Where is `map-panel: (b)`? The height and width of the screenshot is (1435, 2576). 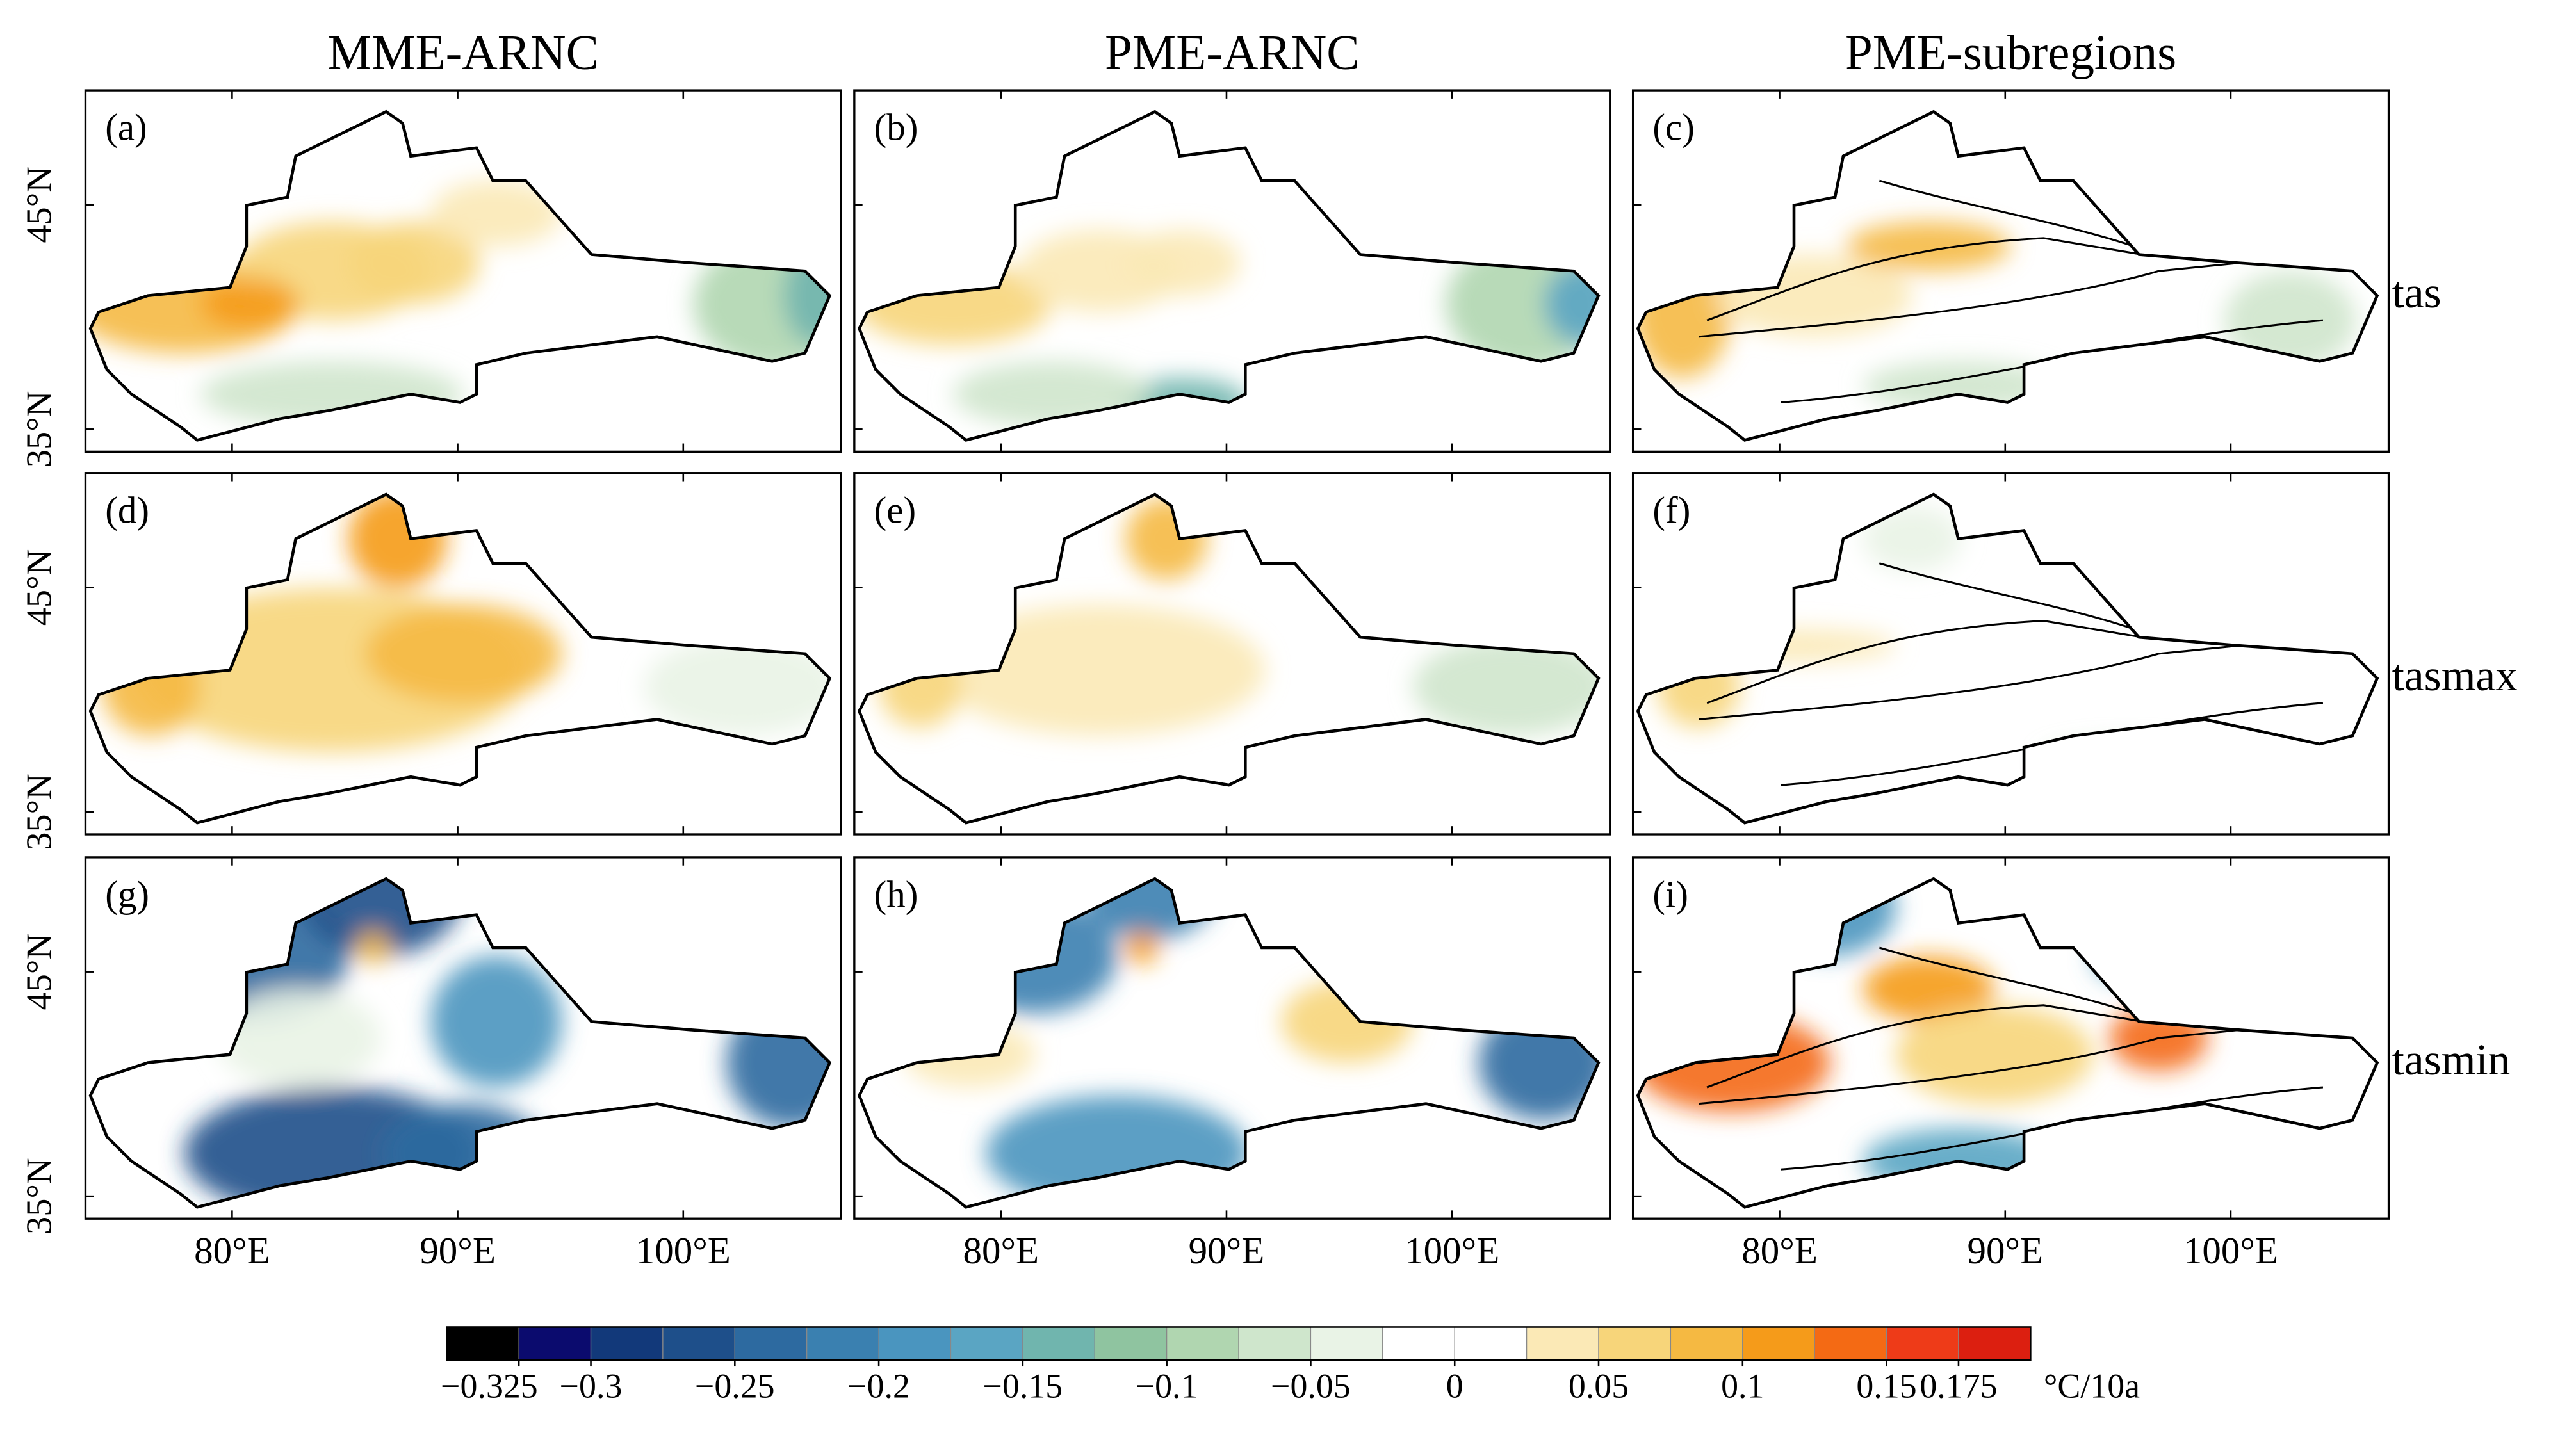 map-panel: (b) is located at coordinates (1232, 271).